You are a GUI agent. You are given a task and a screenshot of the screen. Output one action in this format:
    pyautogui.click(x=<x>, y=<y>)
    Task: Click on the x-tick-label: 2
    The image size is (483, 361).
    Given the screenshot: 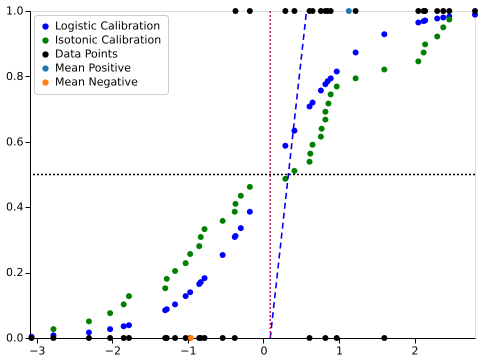 What is the action you would take?
    pyautogui.click(x=415, y=351)
    